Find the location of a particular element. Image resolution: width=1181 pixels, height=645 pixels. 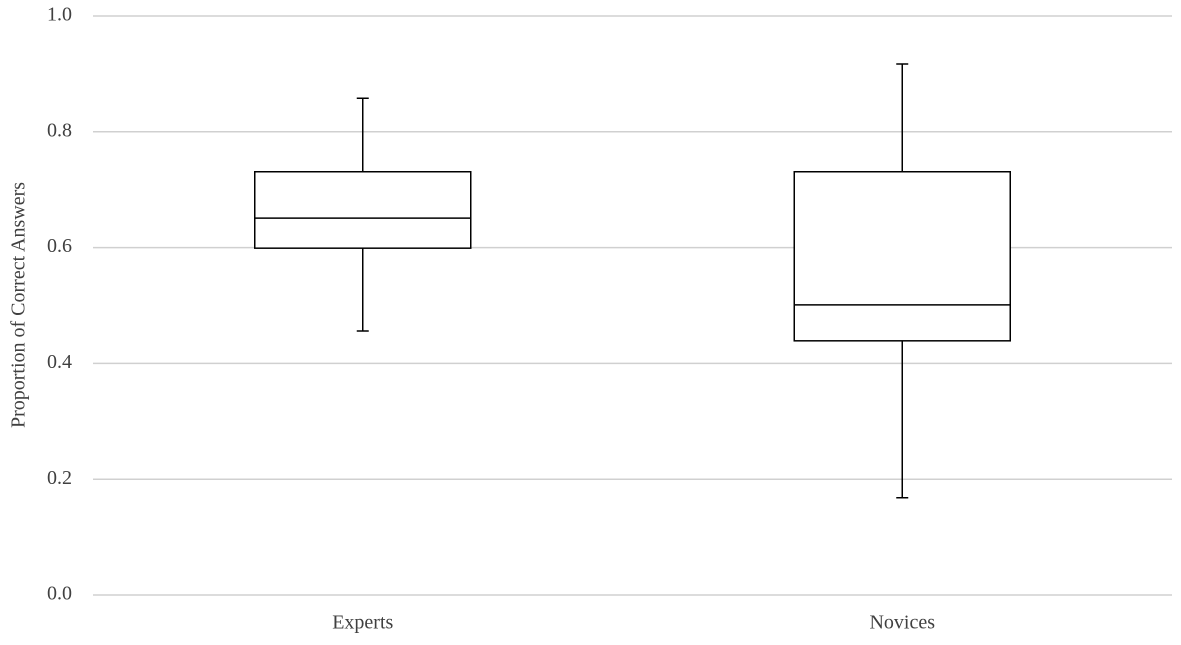

y-tick-label: 0.2 is located at coordinates (59, 478).